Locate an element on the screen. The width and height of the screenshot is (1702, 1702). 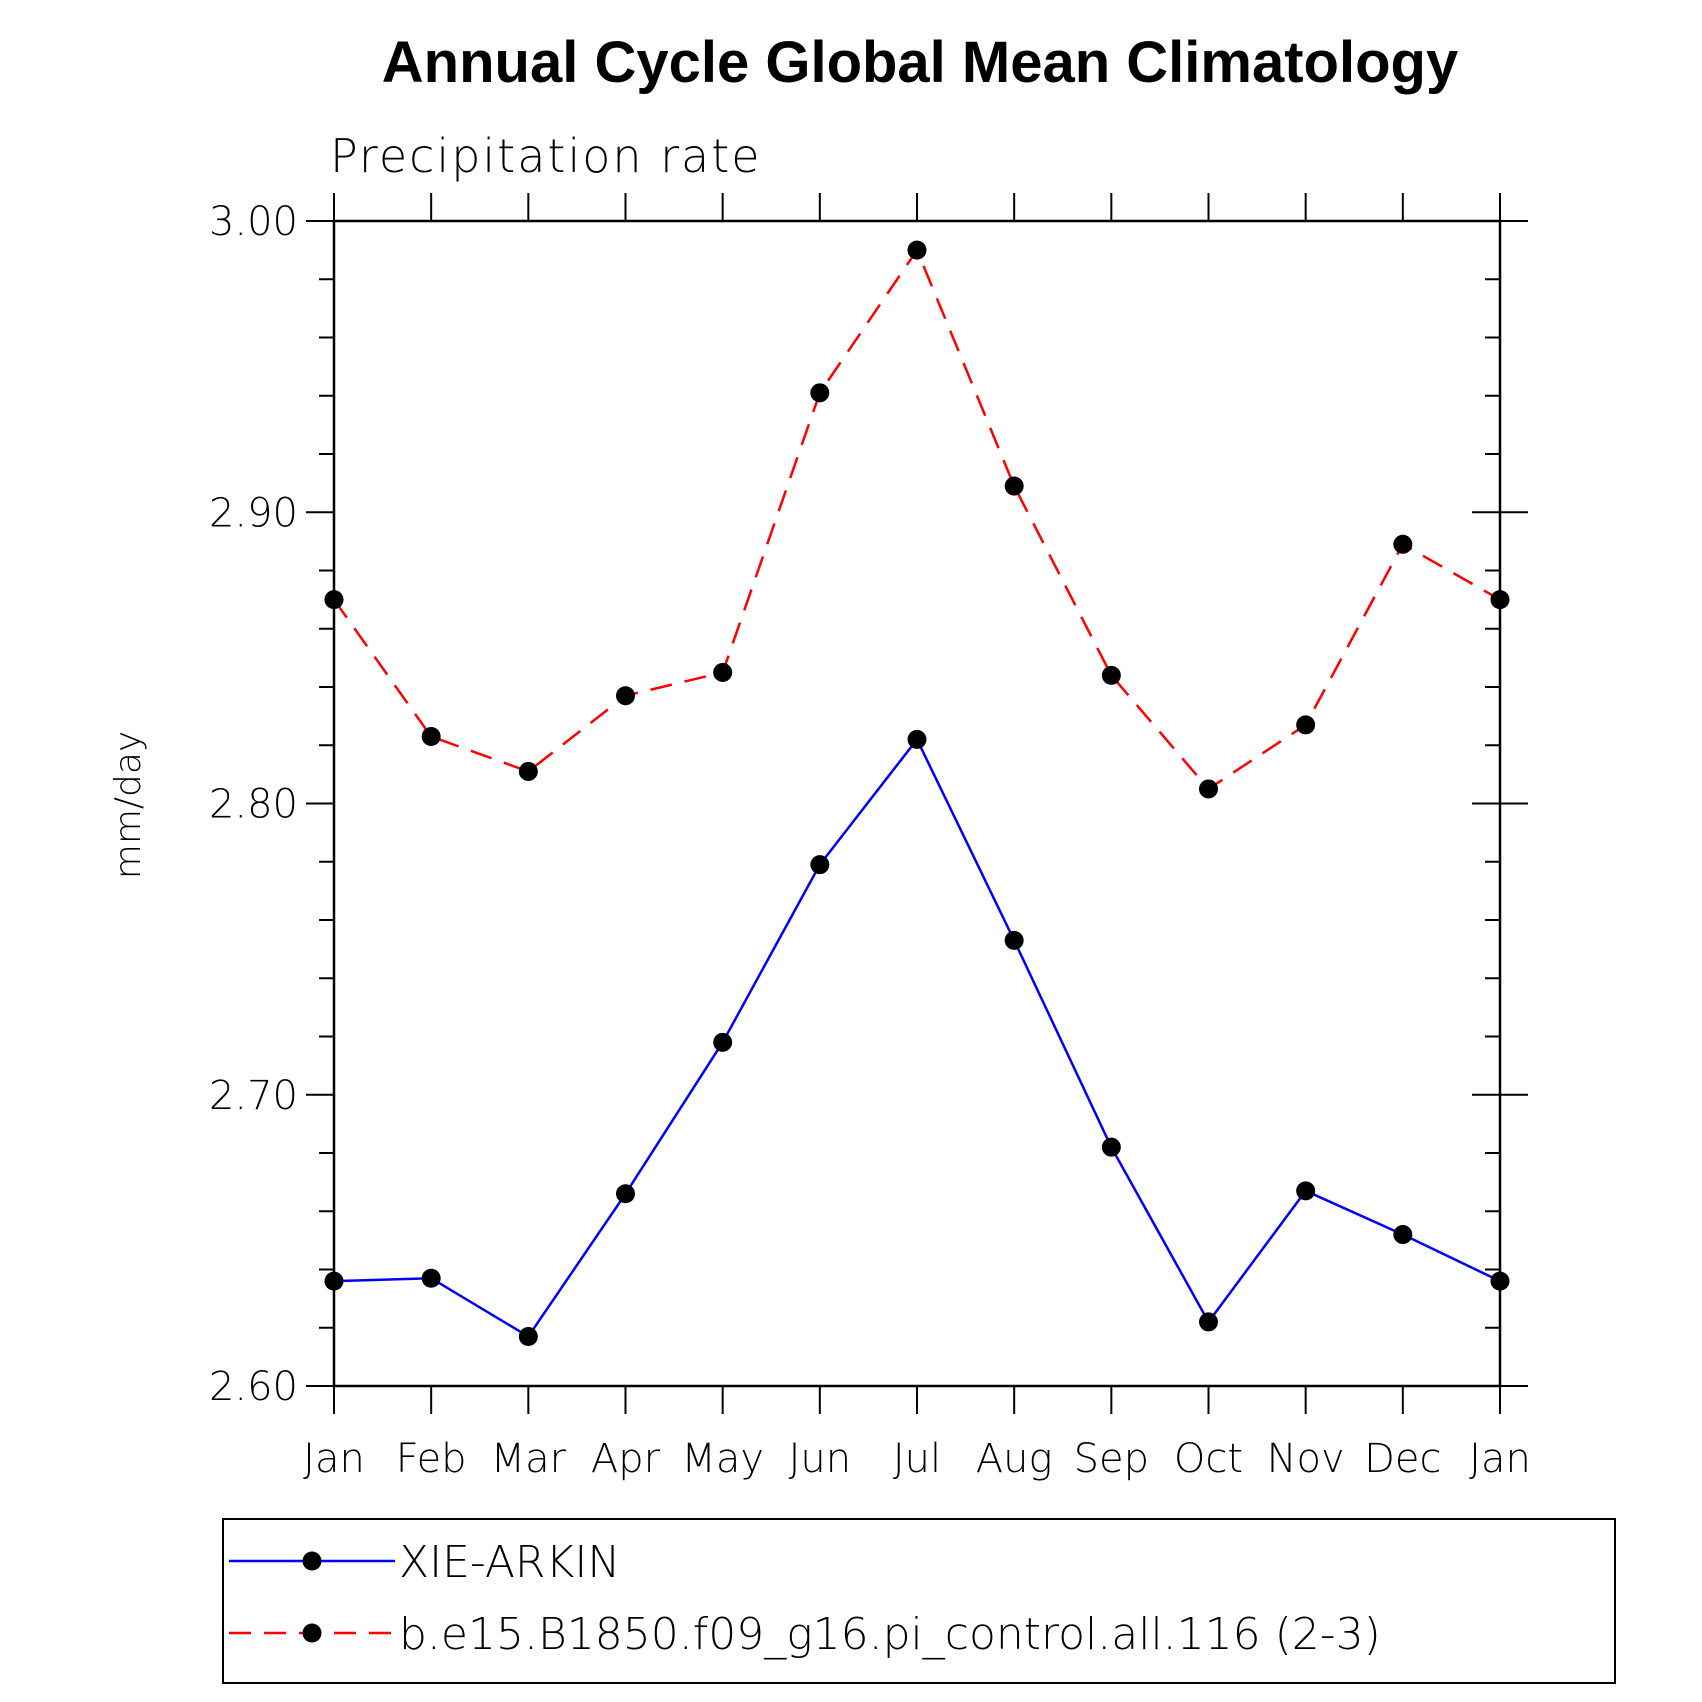
y-tick-label: 2.90 is located at coordinates (253, 513).